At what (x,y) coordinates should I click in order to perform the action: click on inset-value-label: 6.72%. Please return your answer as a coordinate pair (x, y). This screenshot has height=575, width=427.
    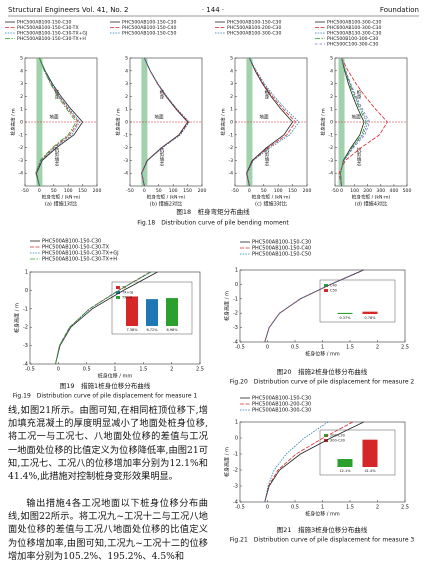
    Looking at the image, I should click on (152, 330).